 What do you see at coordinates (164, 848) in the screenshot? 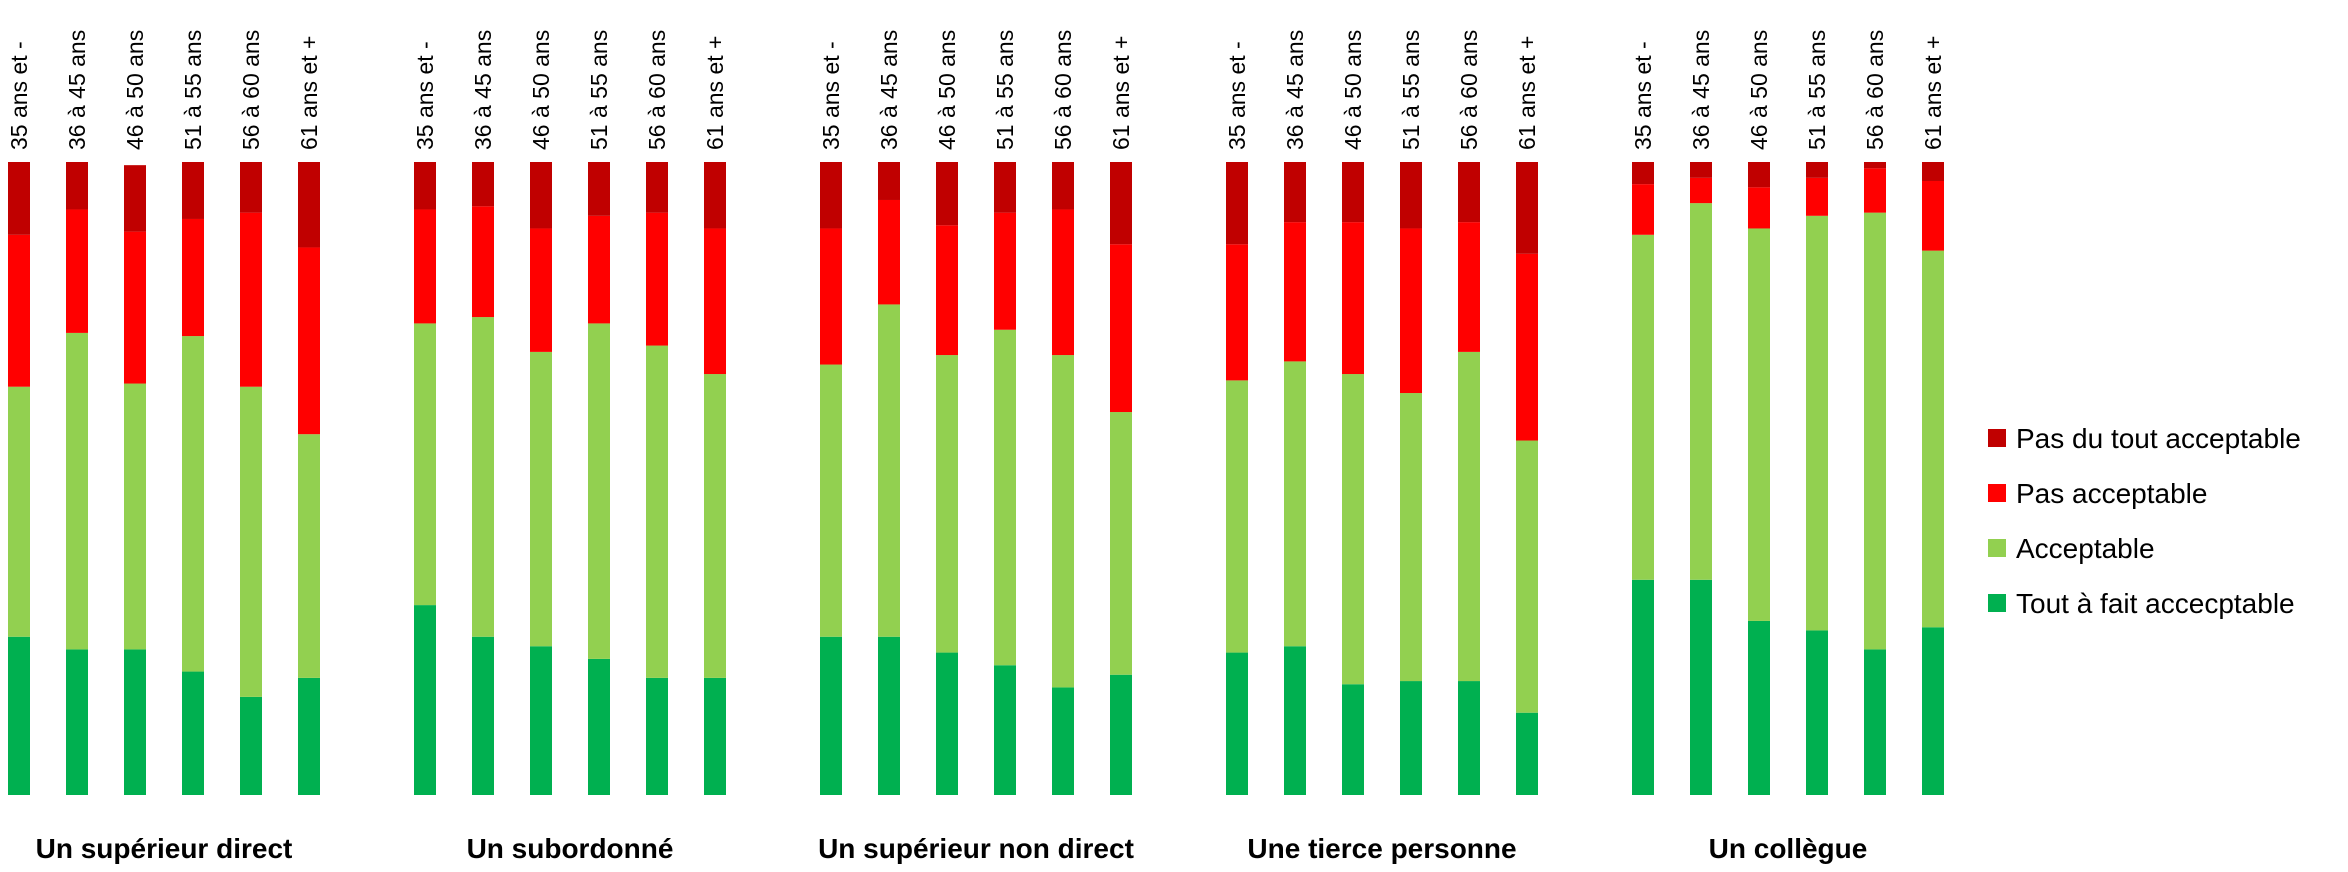
I see `group-title: Un supérieur direct` at bounding box center [164, 848].